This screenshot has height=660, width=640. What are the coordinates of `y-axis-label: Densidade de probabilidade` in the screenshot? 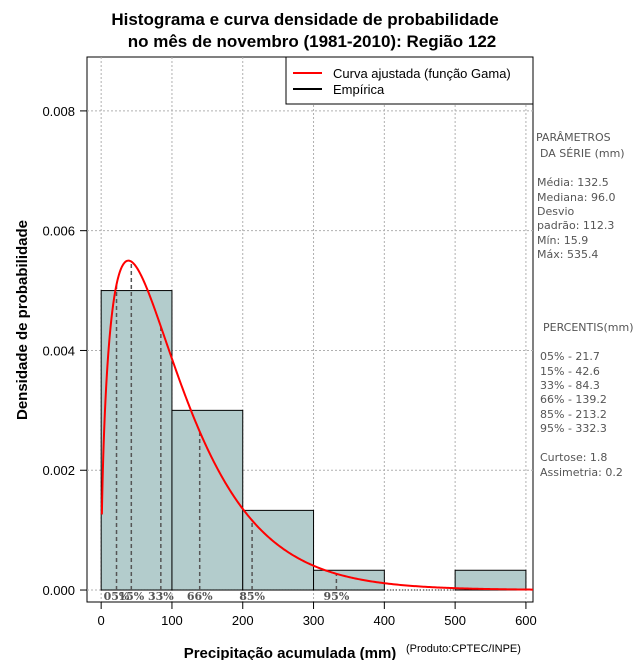 It's located at (22, 320).